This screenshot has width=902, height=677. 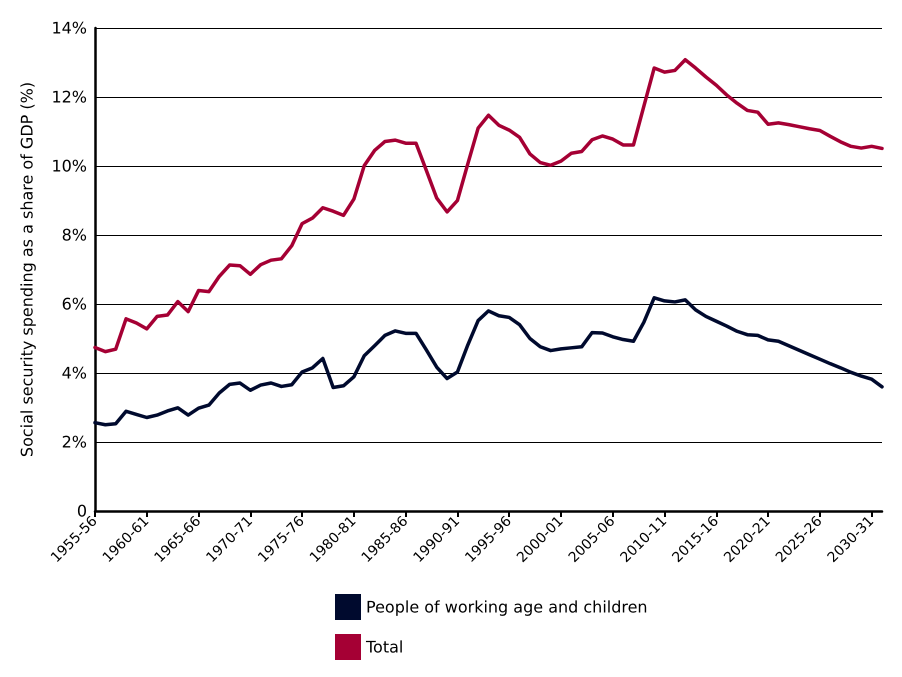 I want to click on legend-label: Total, so click(x=384, y=647).